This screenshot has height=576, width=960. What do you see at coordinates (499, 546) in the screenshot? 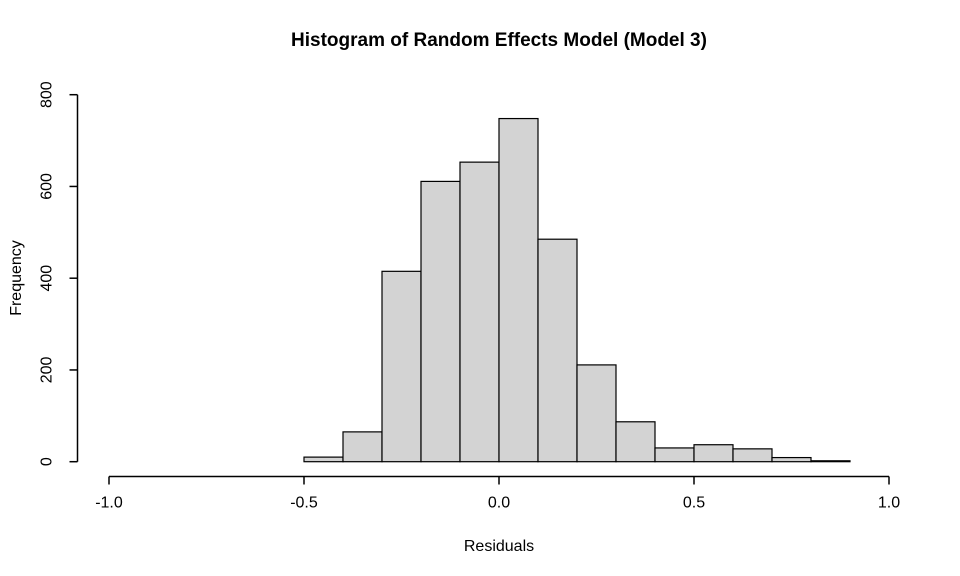
I see `x-axis-label: Residuals` at bounding box center [499, 546].